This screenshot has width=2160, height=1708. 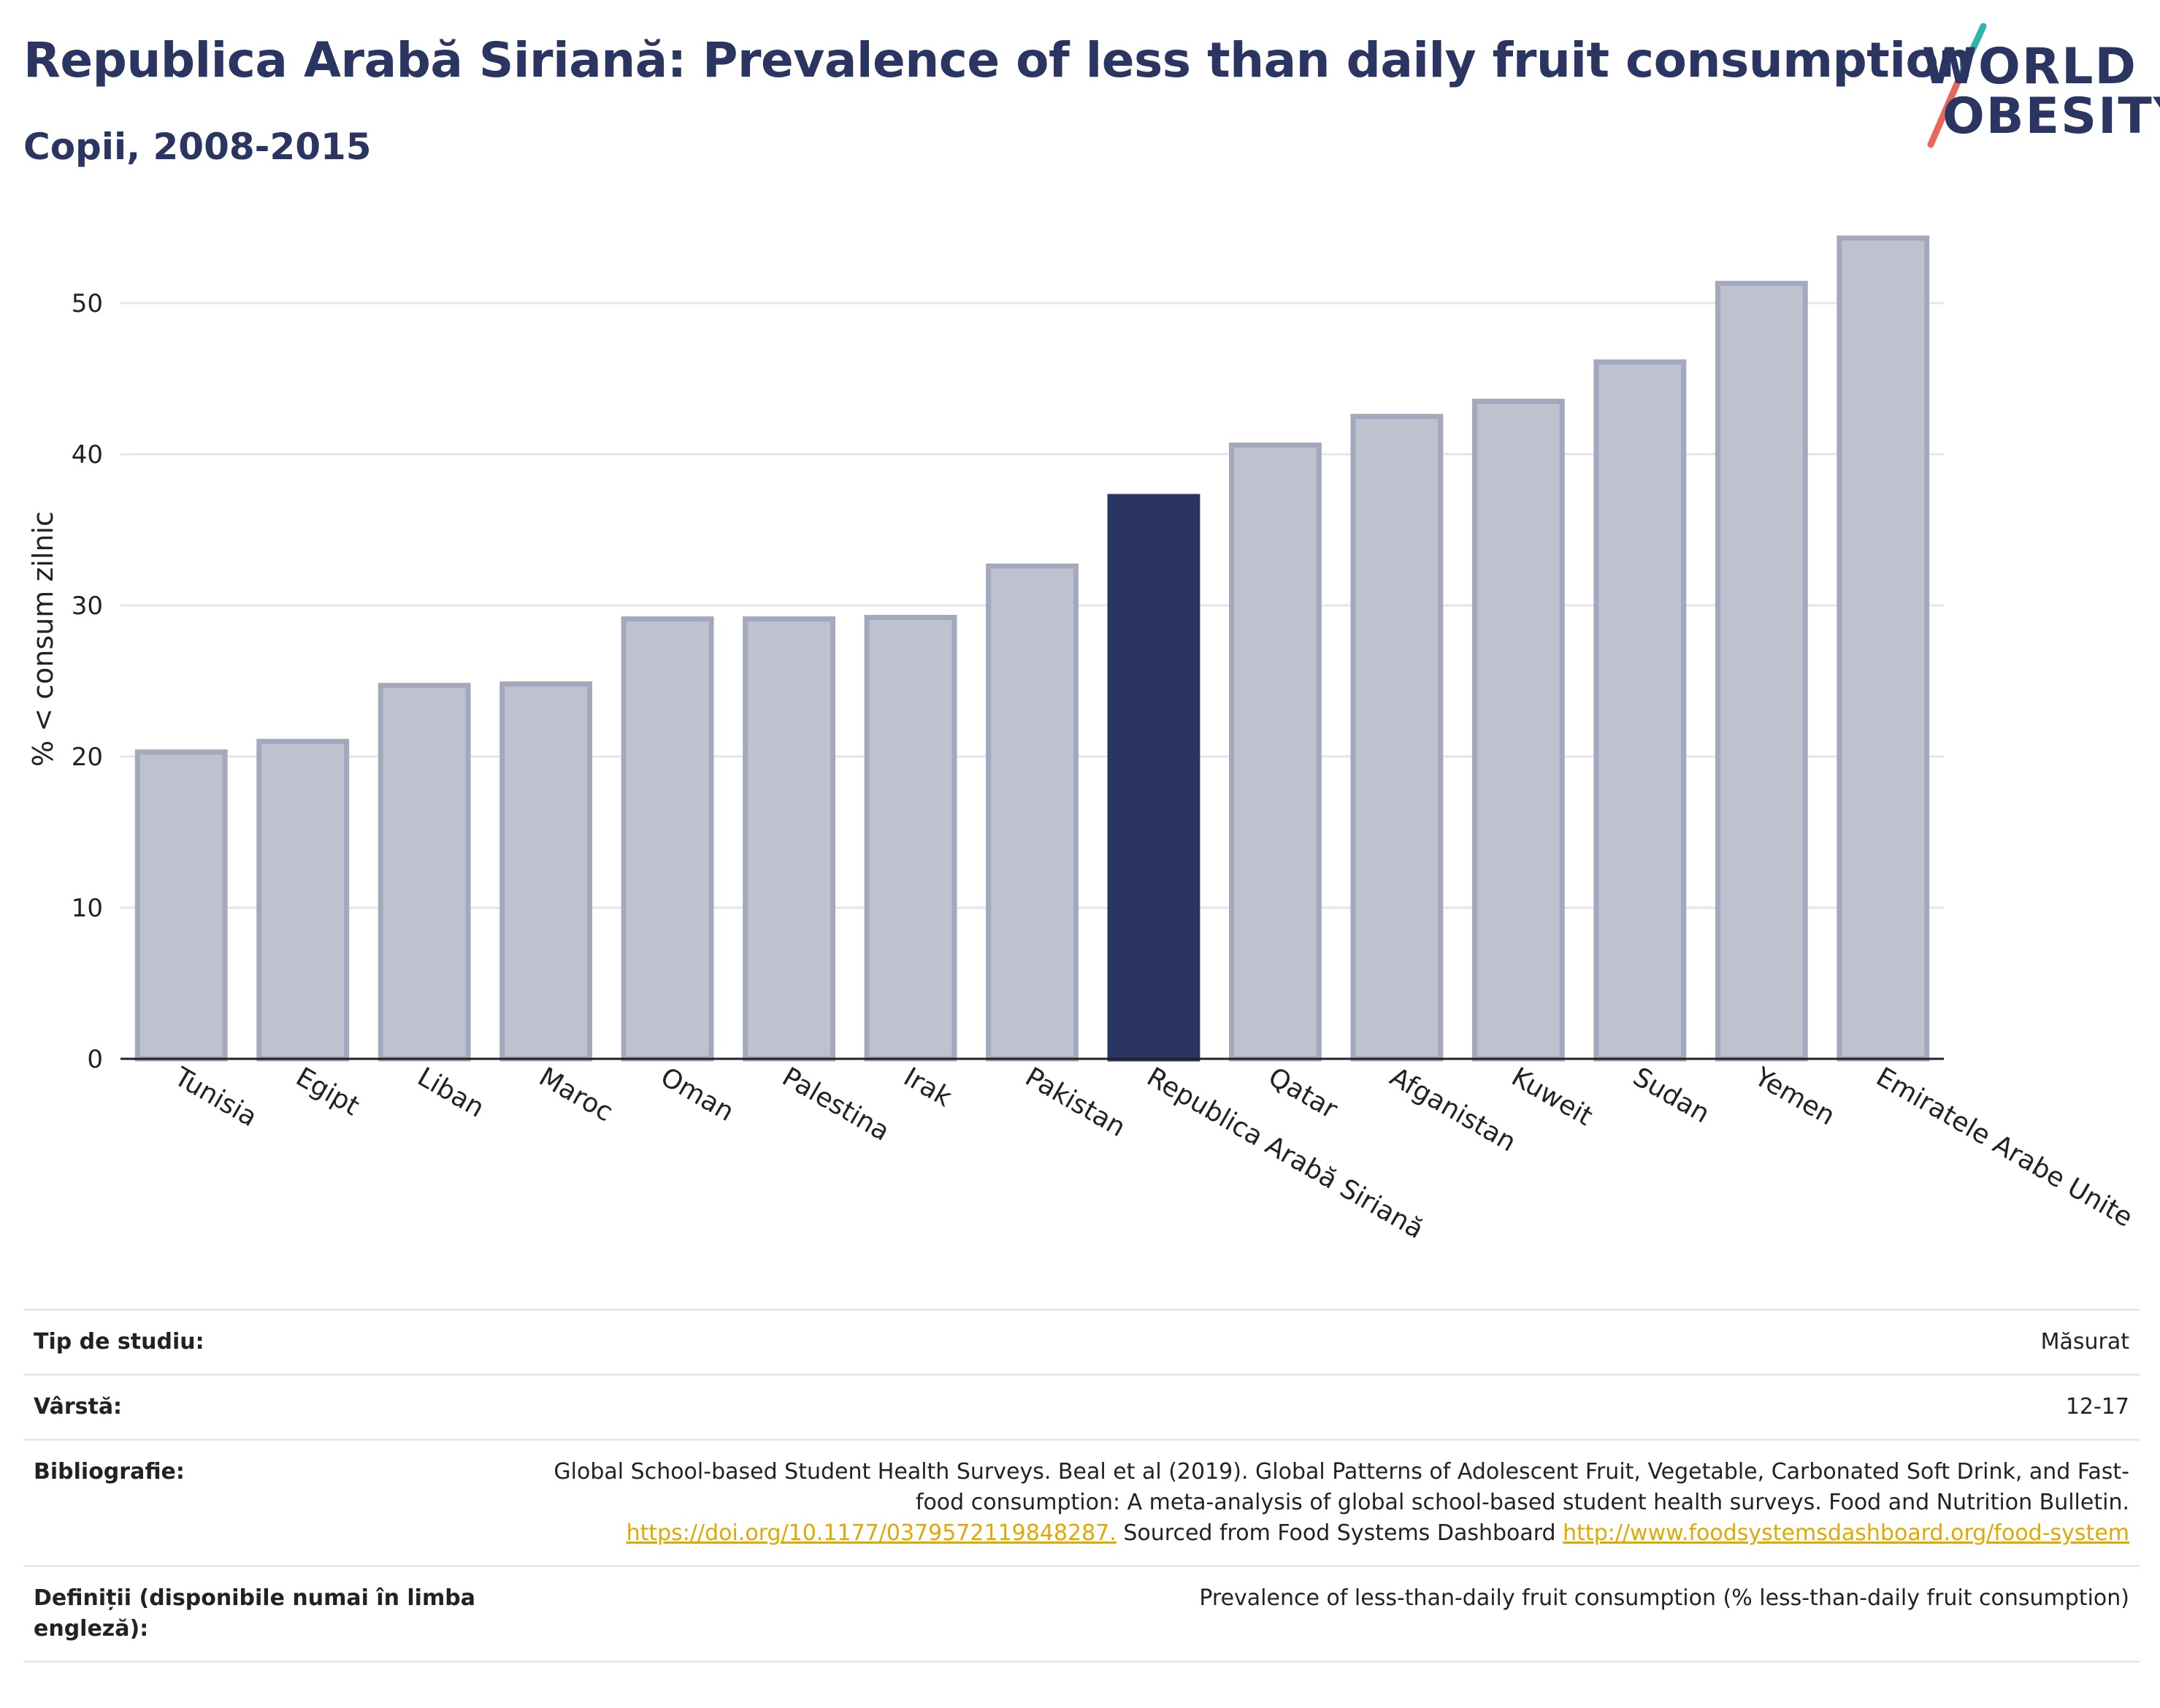 I want to click on x-tick-label: Kuweit, so click(x=1552, y=1097).